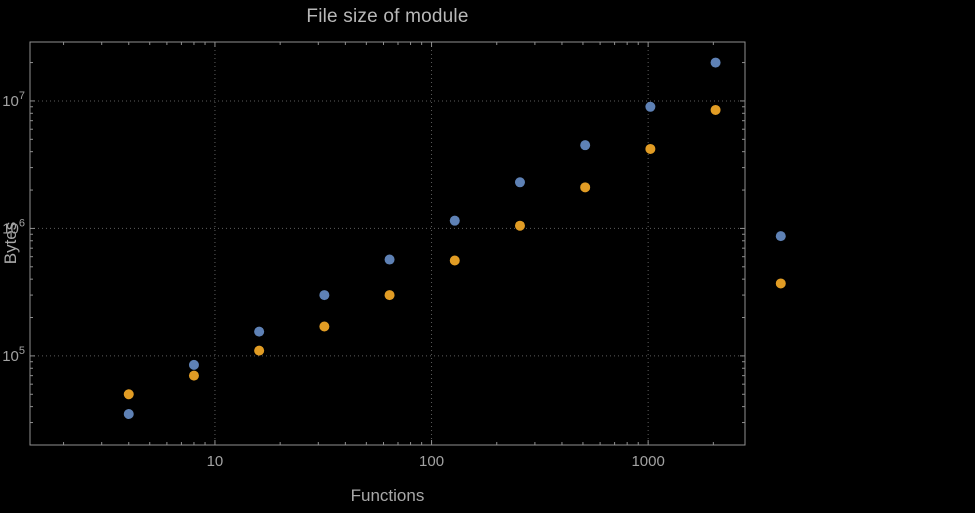 Image resolution: width=975 pixels, height=513 pixels. Describe the element at coordinates (431, 461) in the screenshot. I see `x-tick-label: 100` at that location.